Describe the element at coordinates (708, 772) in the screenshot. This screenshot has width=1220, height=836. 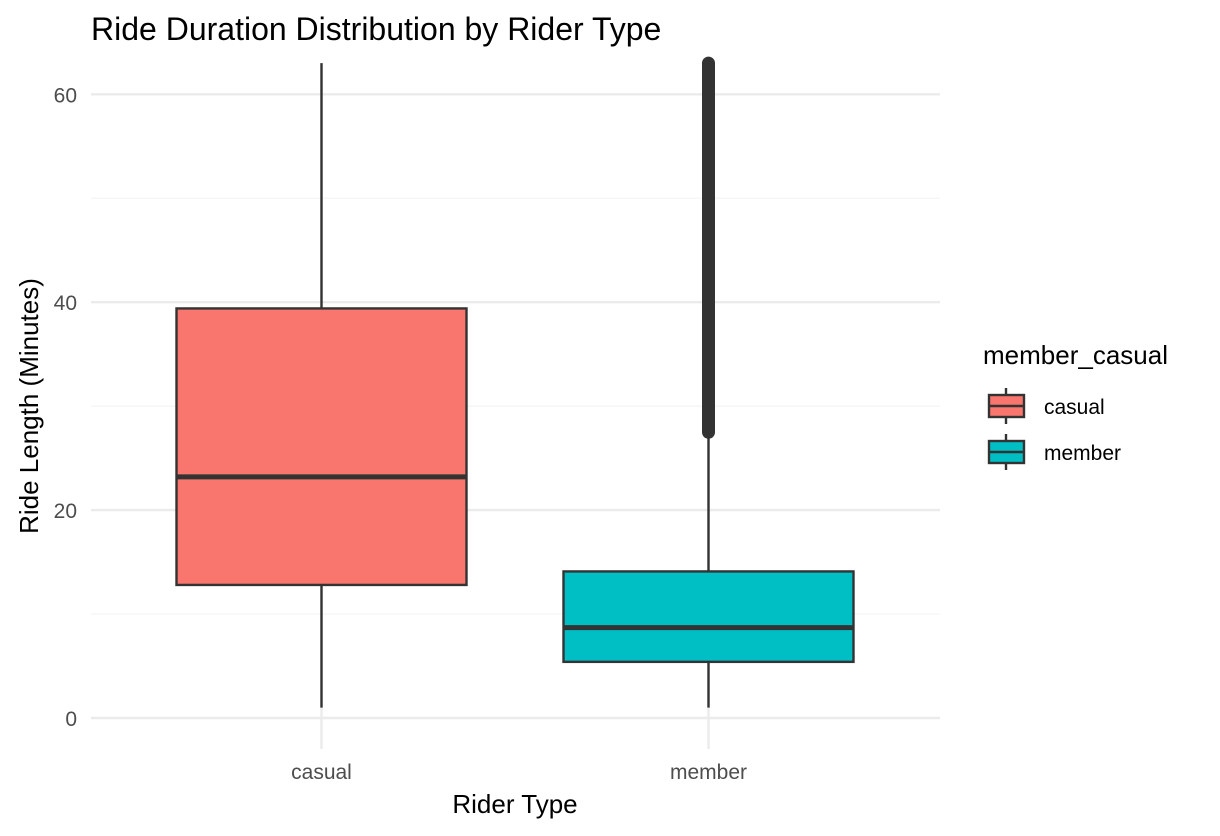
I see `x-tick-label: member` at that location.